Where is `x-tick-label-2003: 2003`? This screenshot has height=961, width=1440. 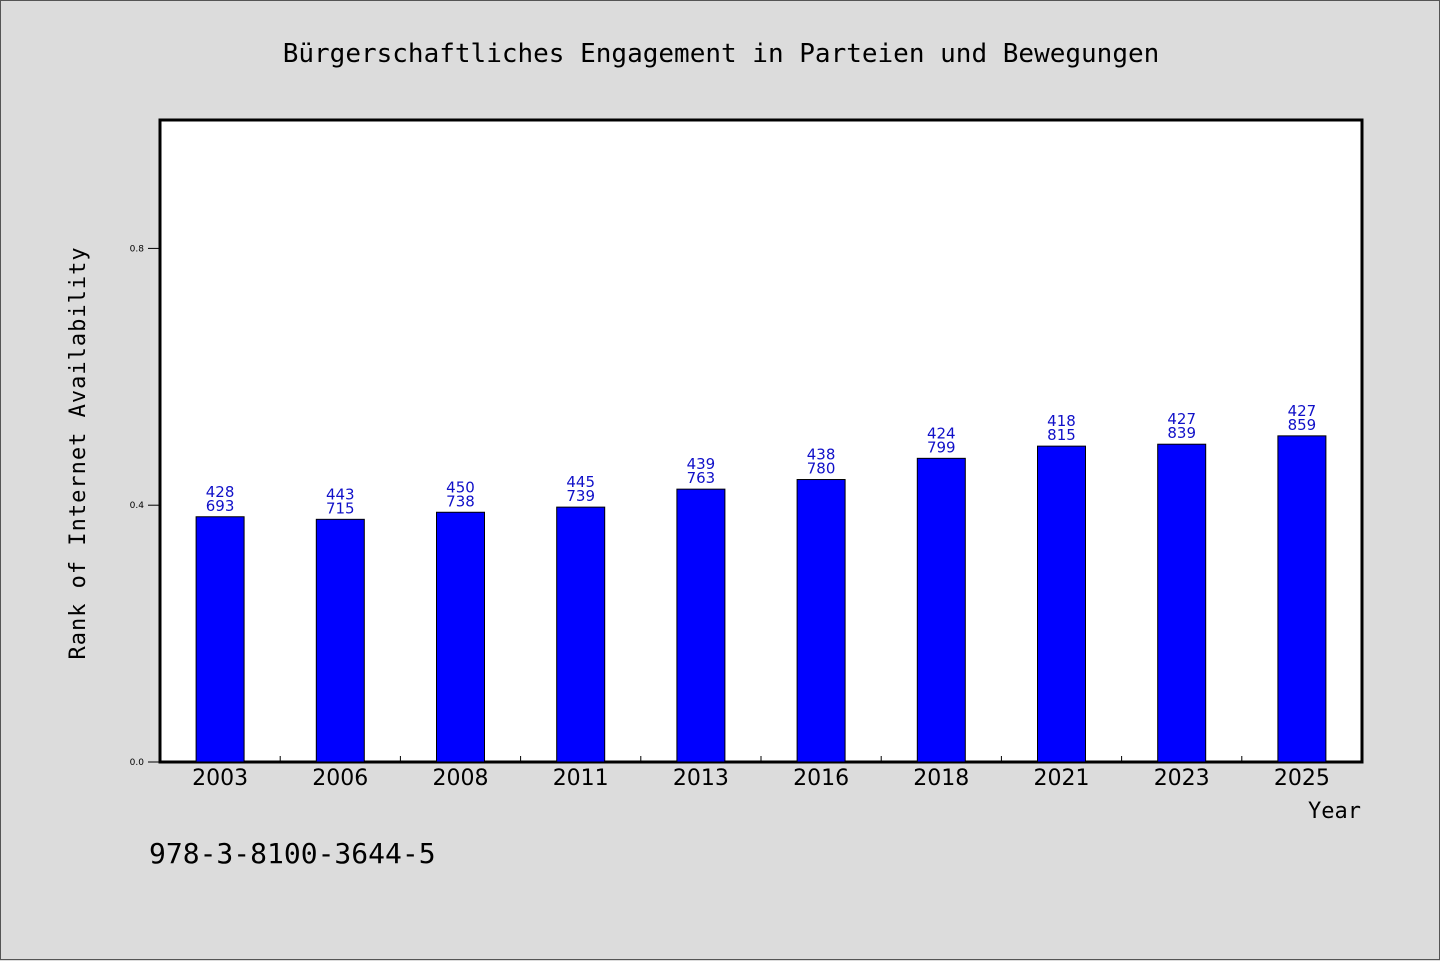
x-tick-label-2003: 2003 is located at coordinates (220, 778).